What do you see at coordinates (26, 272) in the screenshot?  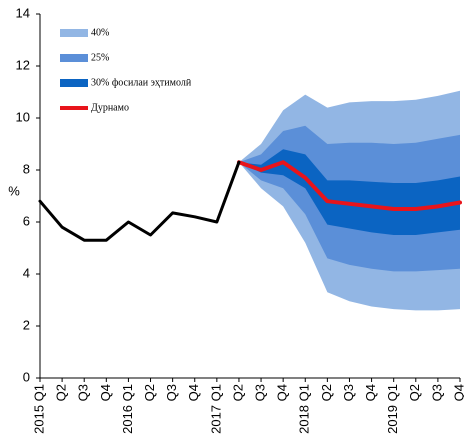 I see `y-tick-label: 4` at bounding box center [26, 272].